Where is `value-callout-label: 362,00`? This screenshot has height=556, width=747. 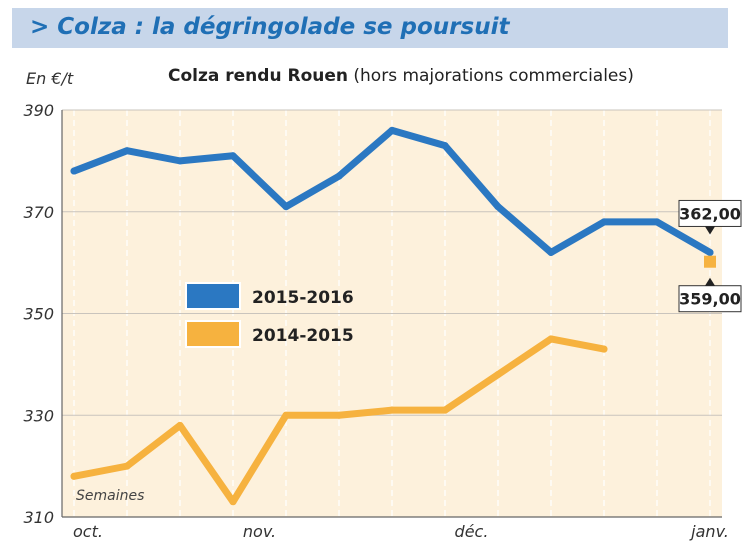
value-callout-label: 362,00 is located at coordinates (710, 213).